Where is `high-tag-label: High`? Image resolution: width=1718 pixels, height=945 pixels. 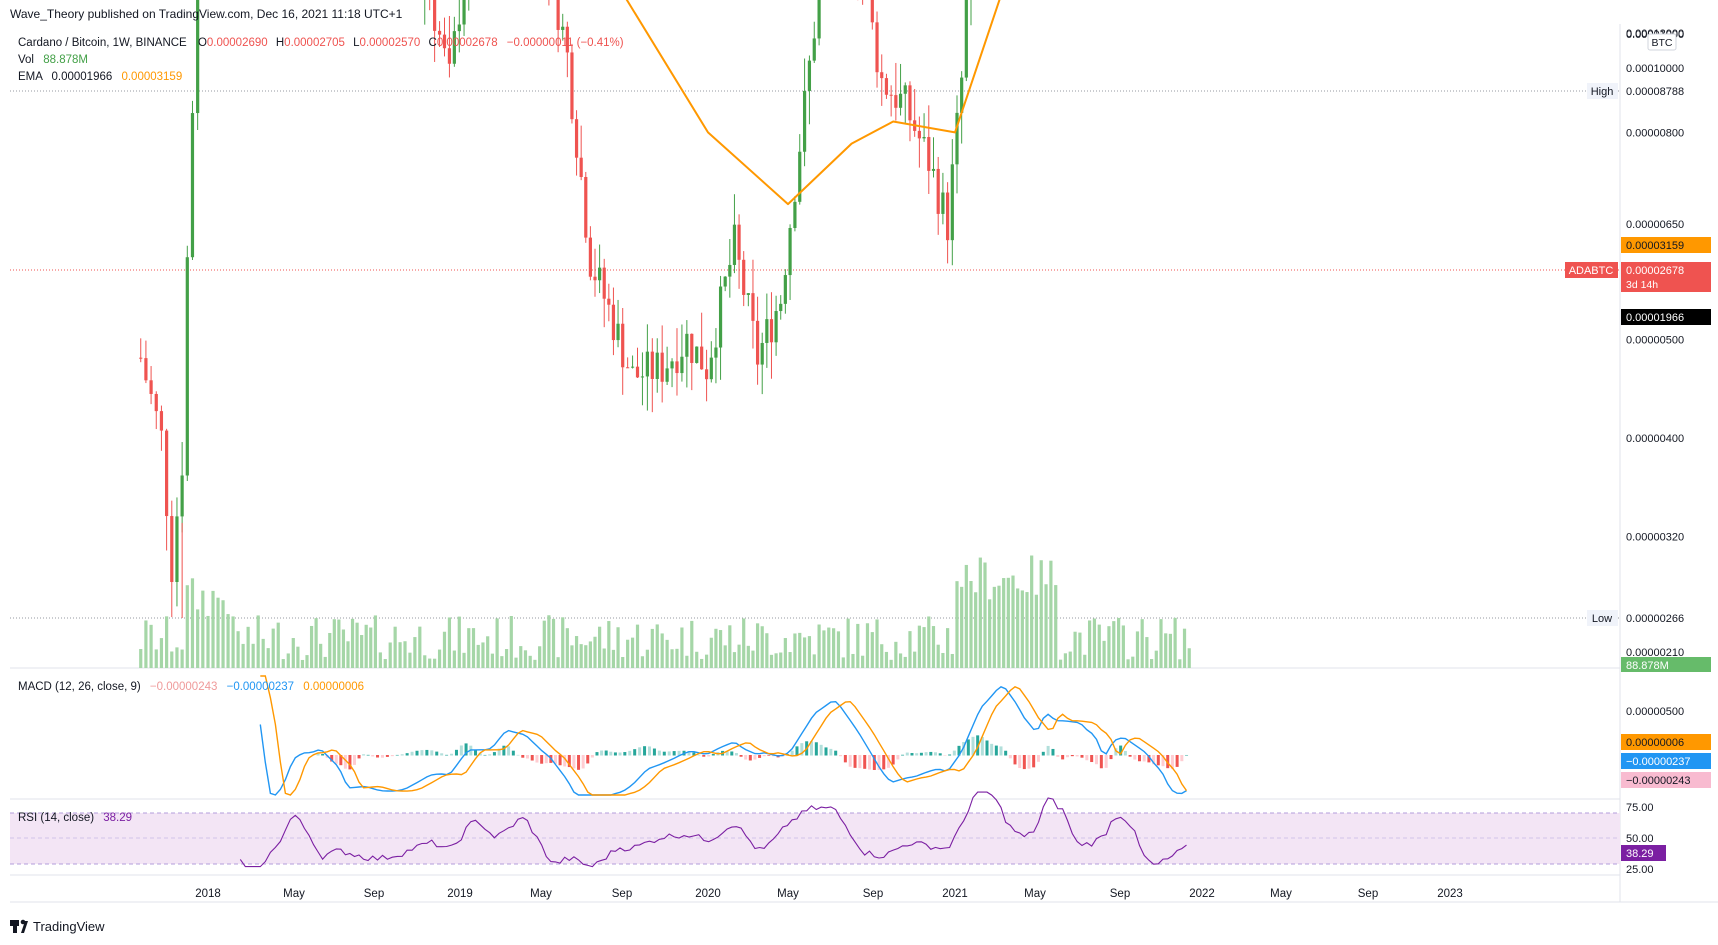
high-tag-label: High is located at coordinates (1602, 92).